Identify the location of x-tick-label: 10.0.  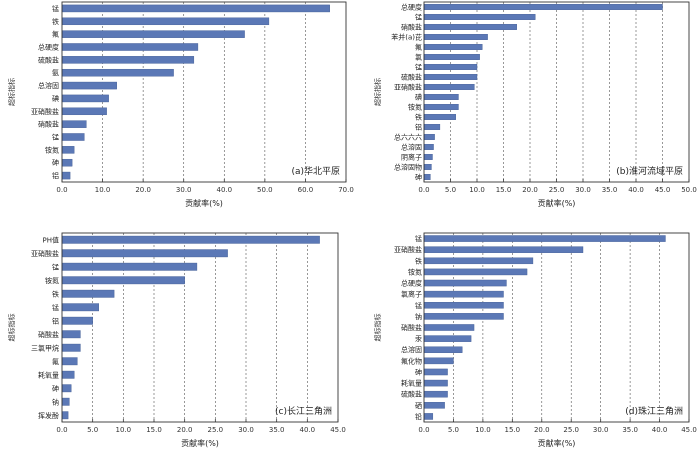
(103, 190).